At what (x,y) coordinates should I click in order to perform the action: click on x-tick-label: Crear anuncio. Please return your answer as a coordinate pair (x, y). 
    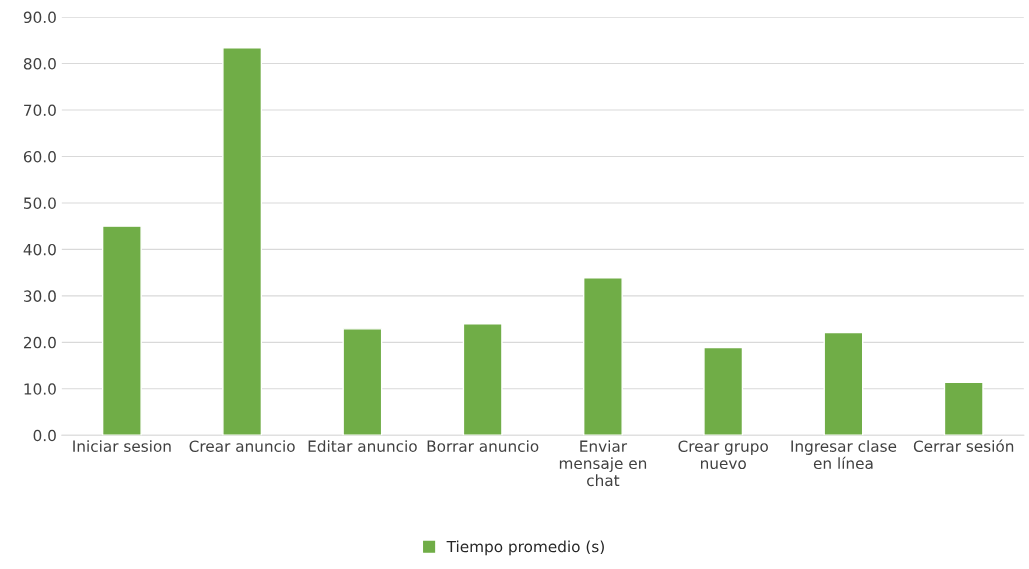
    Looking at the image, I should click on (242, 446).